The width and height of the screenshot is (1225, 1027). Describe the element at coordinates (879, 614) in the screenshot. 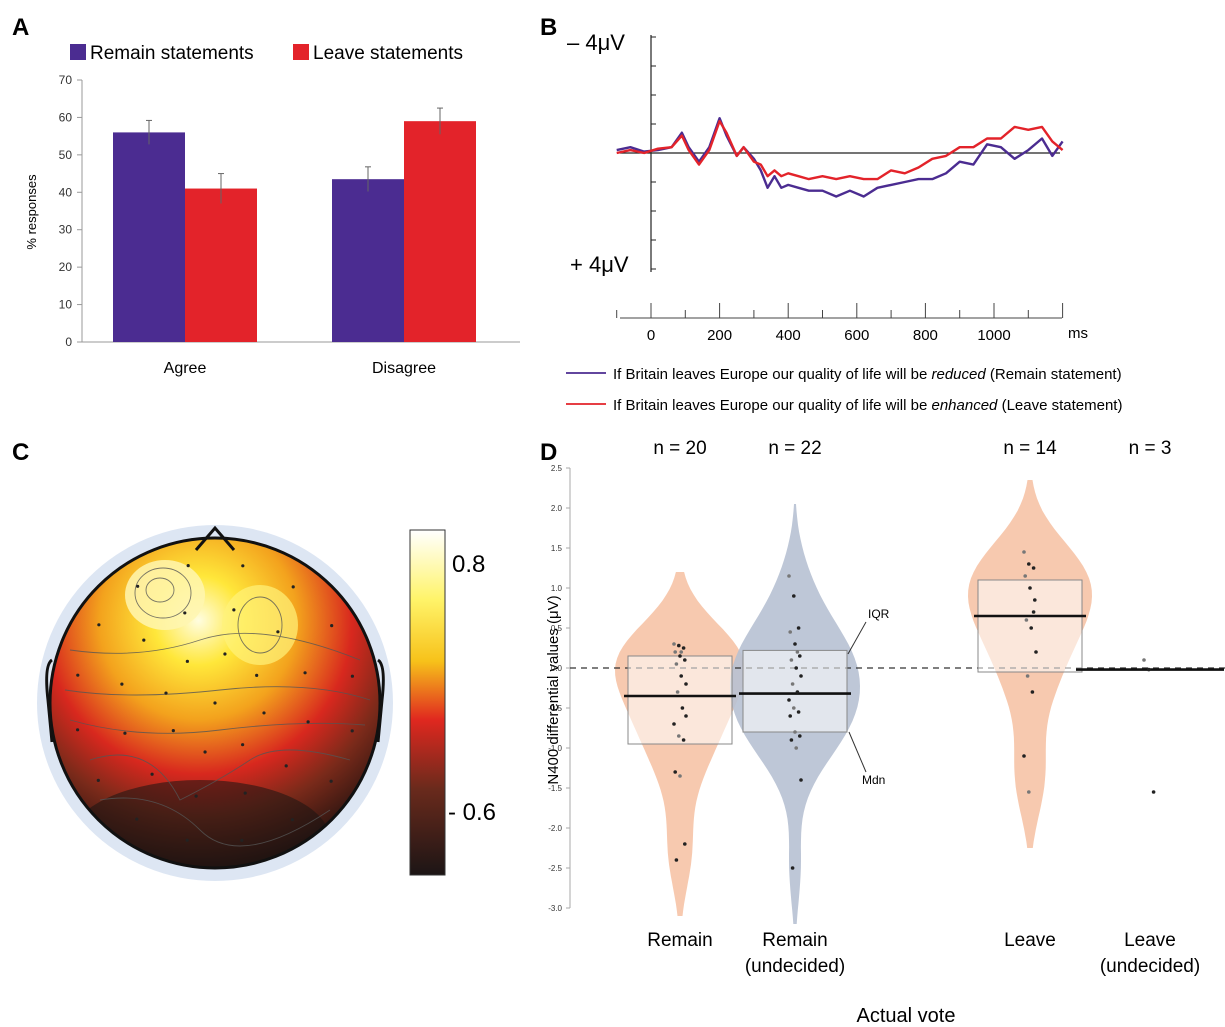

I see `iqr-annotation: IQR` at that location.